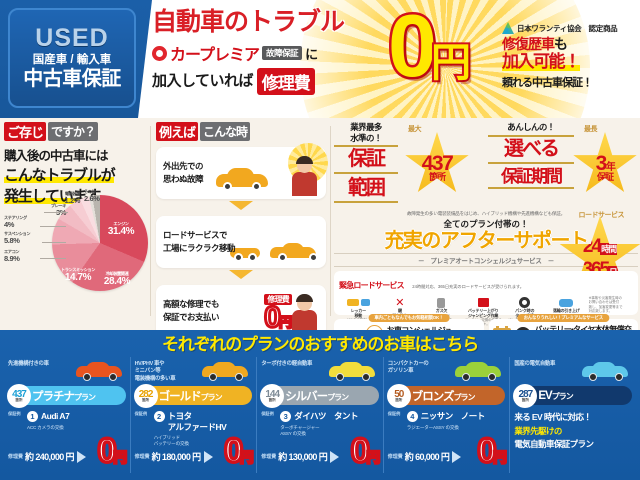  Describe the element at coordinates (19, 396) in the screenshot. I see `plan-count-platinum: 437 箇所` at that location.